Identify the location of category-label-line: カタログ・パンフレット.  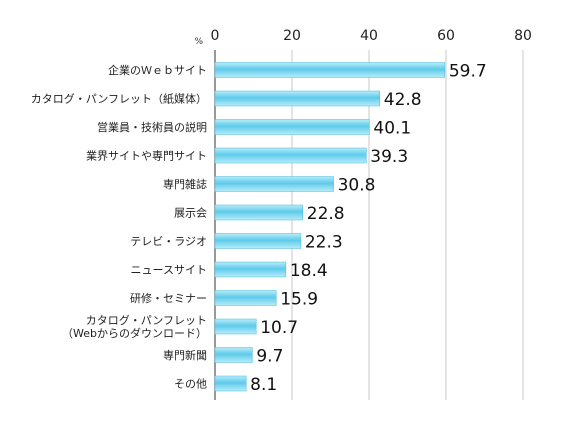
(146, 320).